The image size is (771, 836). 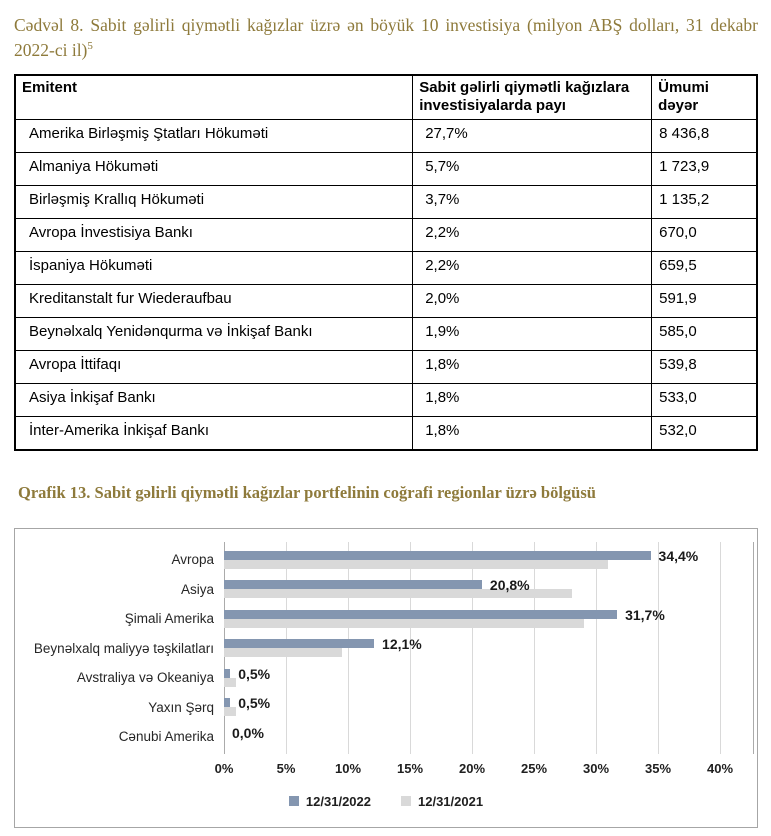 What do you see at coordinates (90, 46) in the screenshot?
I see `footnote-marker: 5` at bounding box center [90, 46].